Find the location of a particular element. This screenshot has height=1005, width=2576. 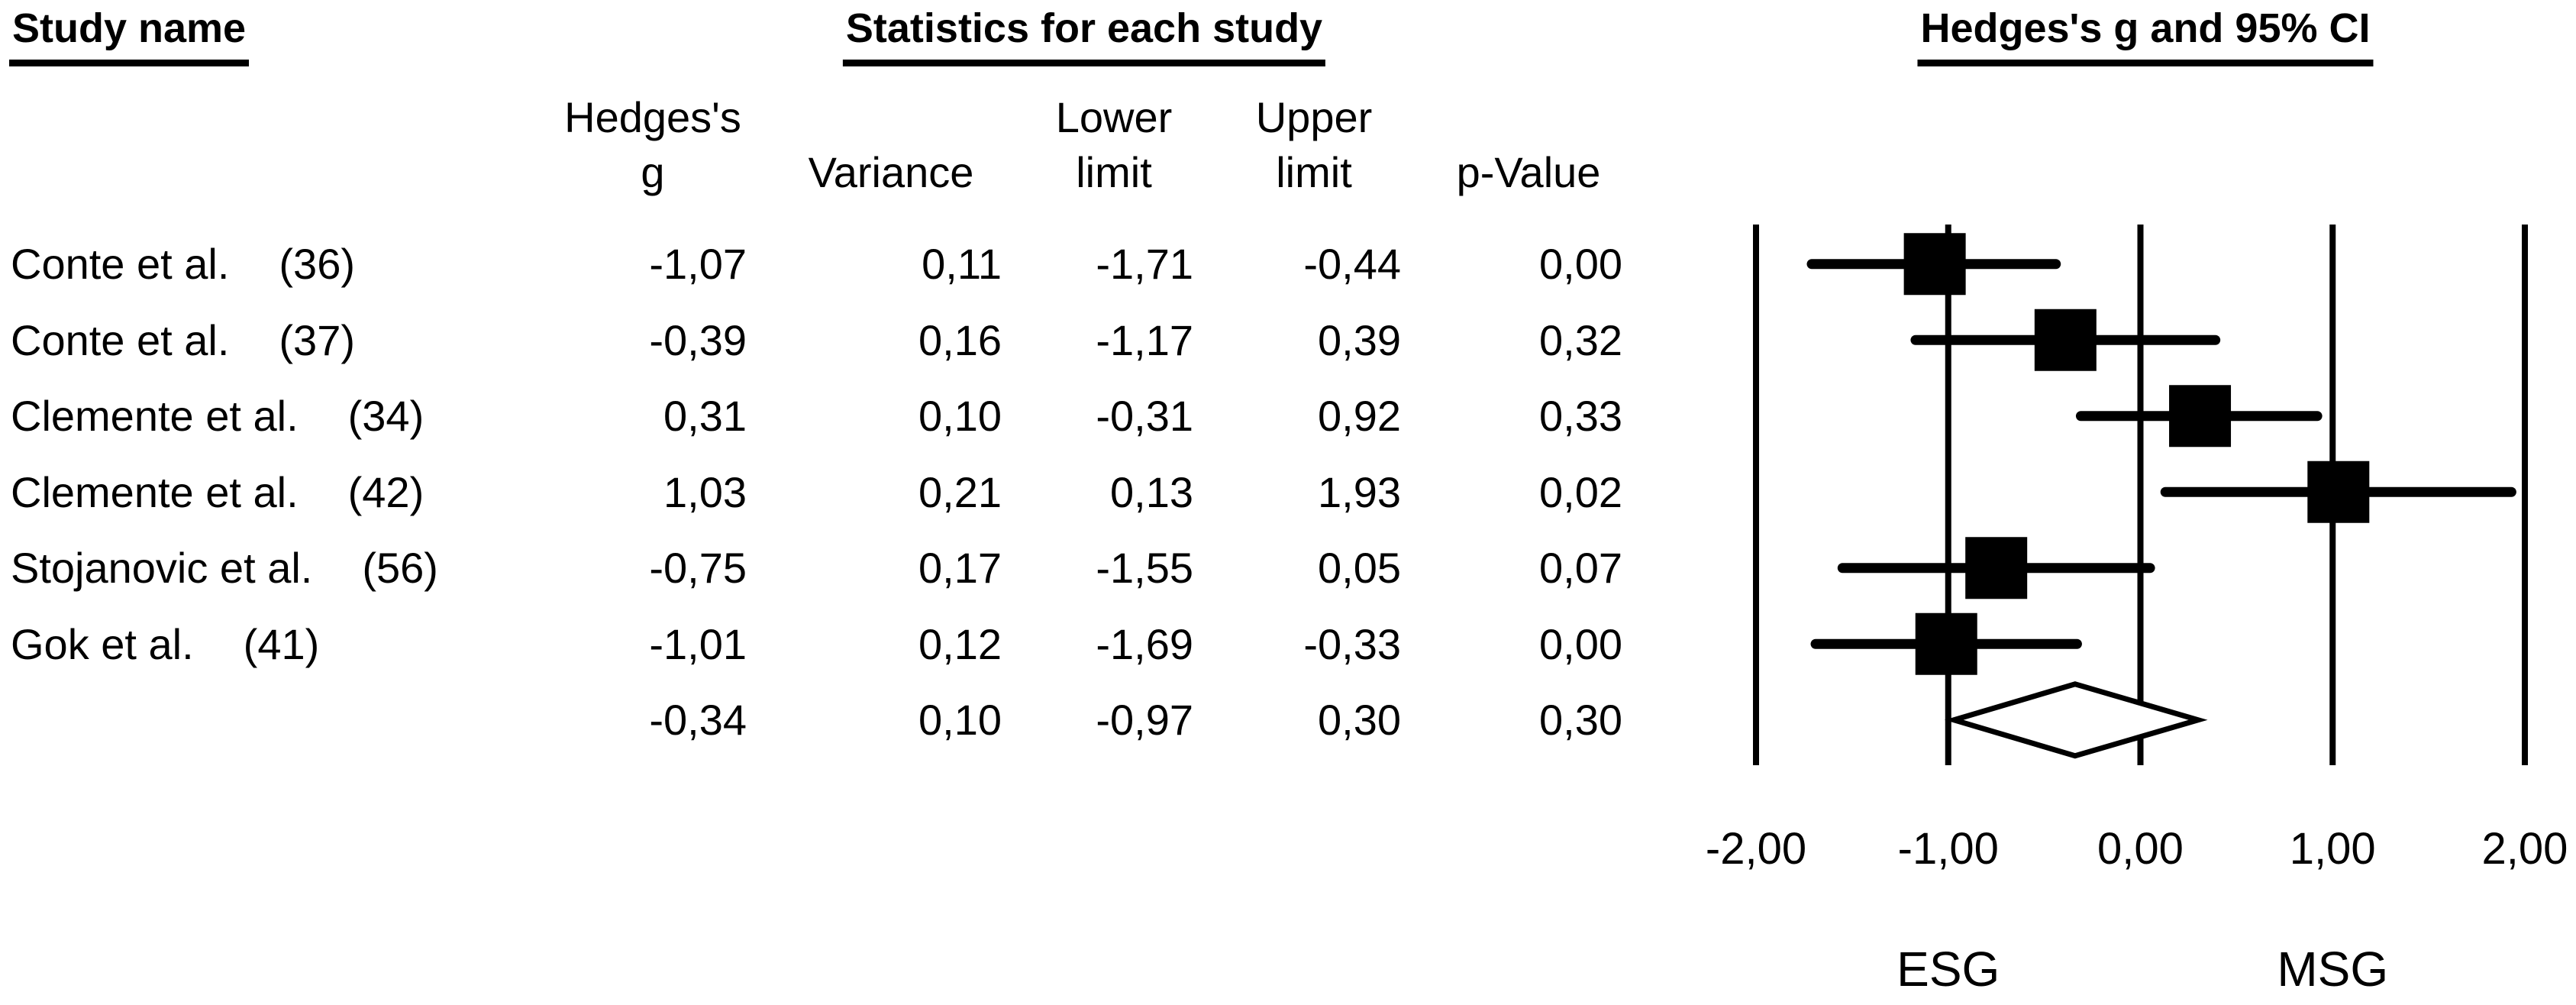

statistics-column-title: Statistics for each study is located at coordinates (1084, 35).